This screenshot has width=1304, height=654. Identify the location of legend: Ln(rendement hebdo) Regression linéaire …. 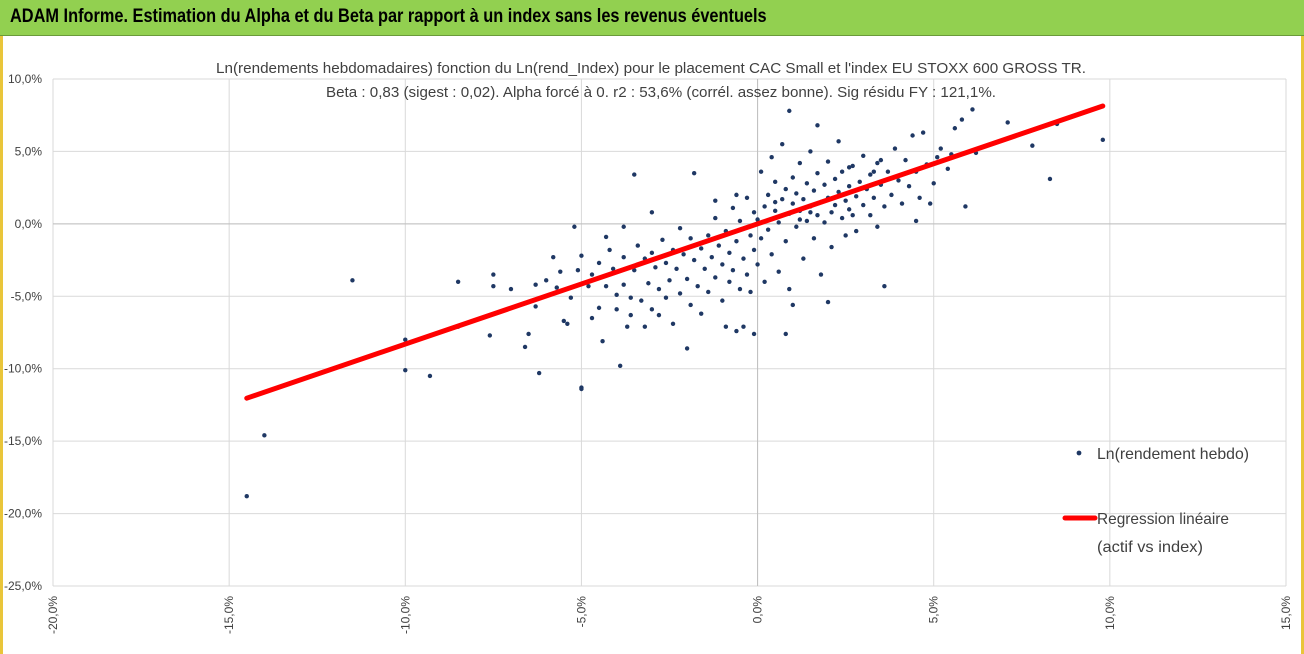
(1155, 501).